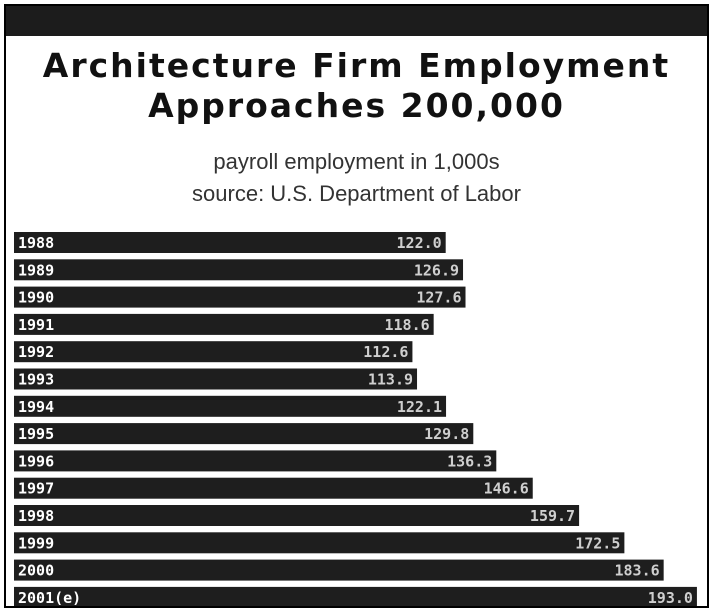  What do you see at coordinates (216, 379) in the screenshot?
I see `bar-1993` at bounding box center [216, 379].